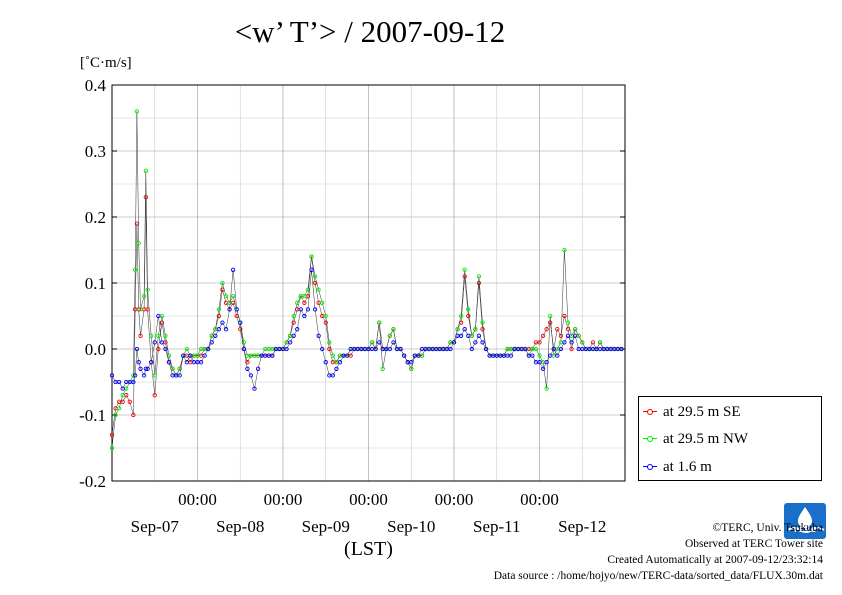 The image size is (842, 595). Describe the element at coordinates (692, 412) in the screenshot. I see `legend-item-se: at 29.5 m SE` at that location.